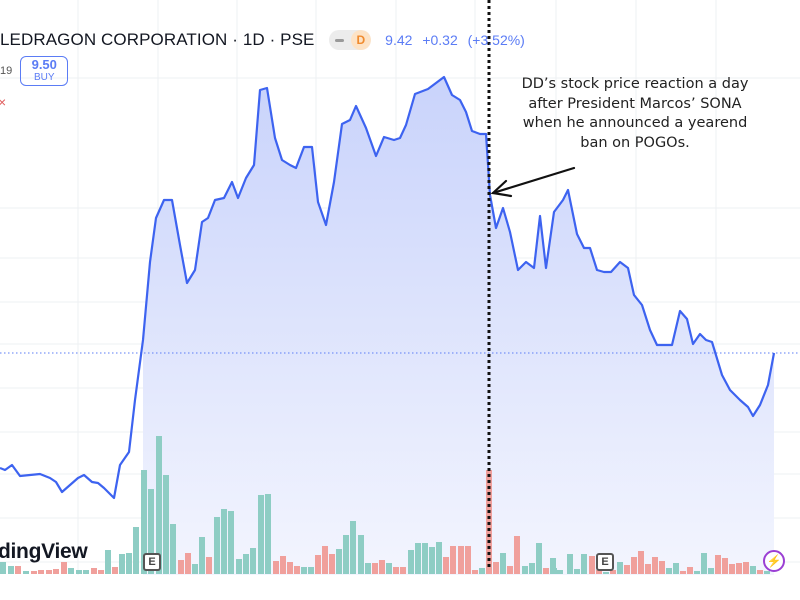 The width and height of the screenshot is (800, 600). I want to click on annotation-arrow, so click(533, 182).